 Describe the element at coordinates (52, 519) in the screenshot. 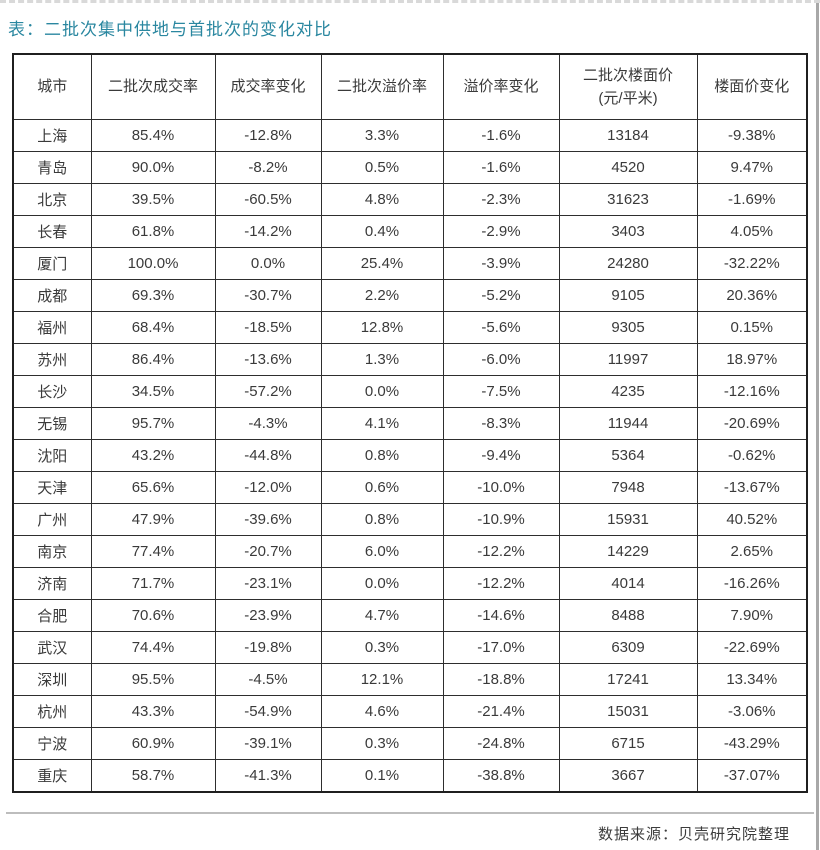

I see `city-cell: 广州` at that location.